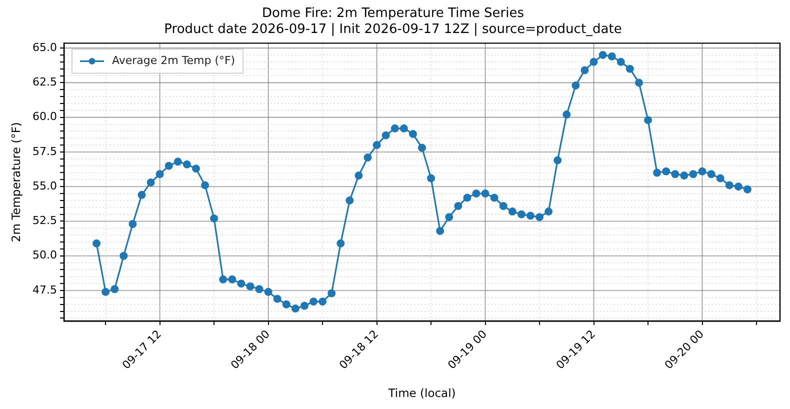 The height and width of the screenshot is (409, 790). I want to click on y-tick-label: 47.5, so click(44, 289).